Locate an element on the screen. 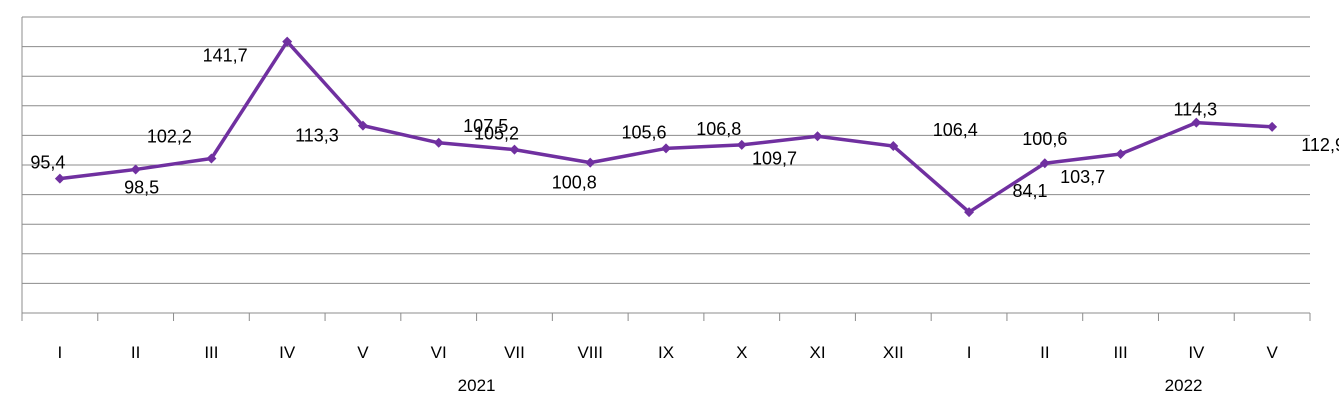 The height and width of the screenshot is (420, 1339). data-label: 106,8 is located at coordinates (718, 129).